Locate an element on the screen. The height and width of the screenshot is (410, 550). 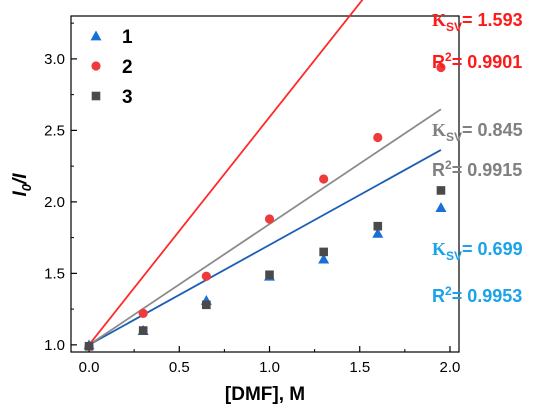
y-tick-label: 2.0 is located at coordinates (54, 202).